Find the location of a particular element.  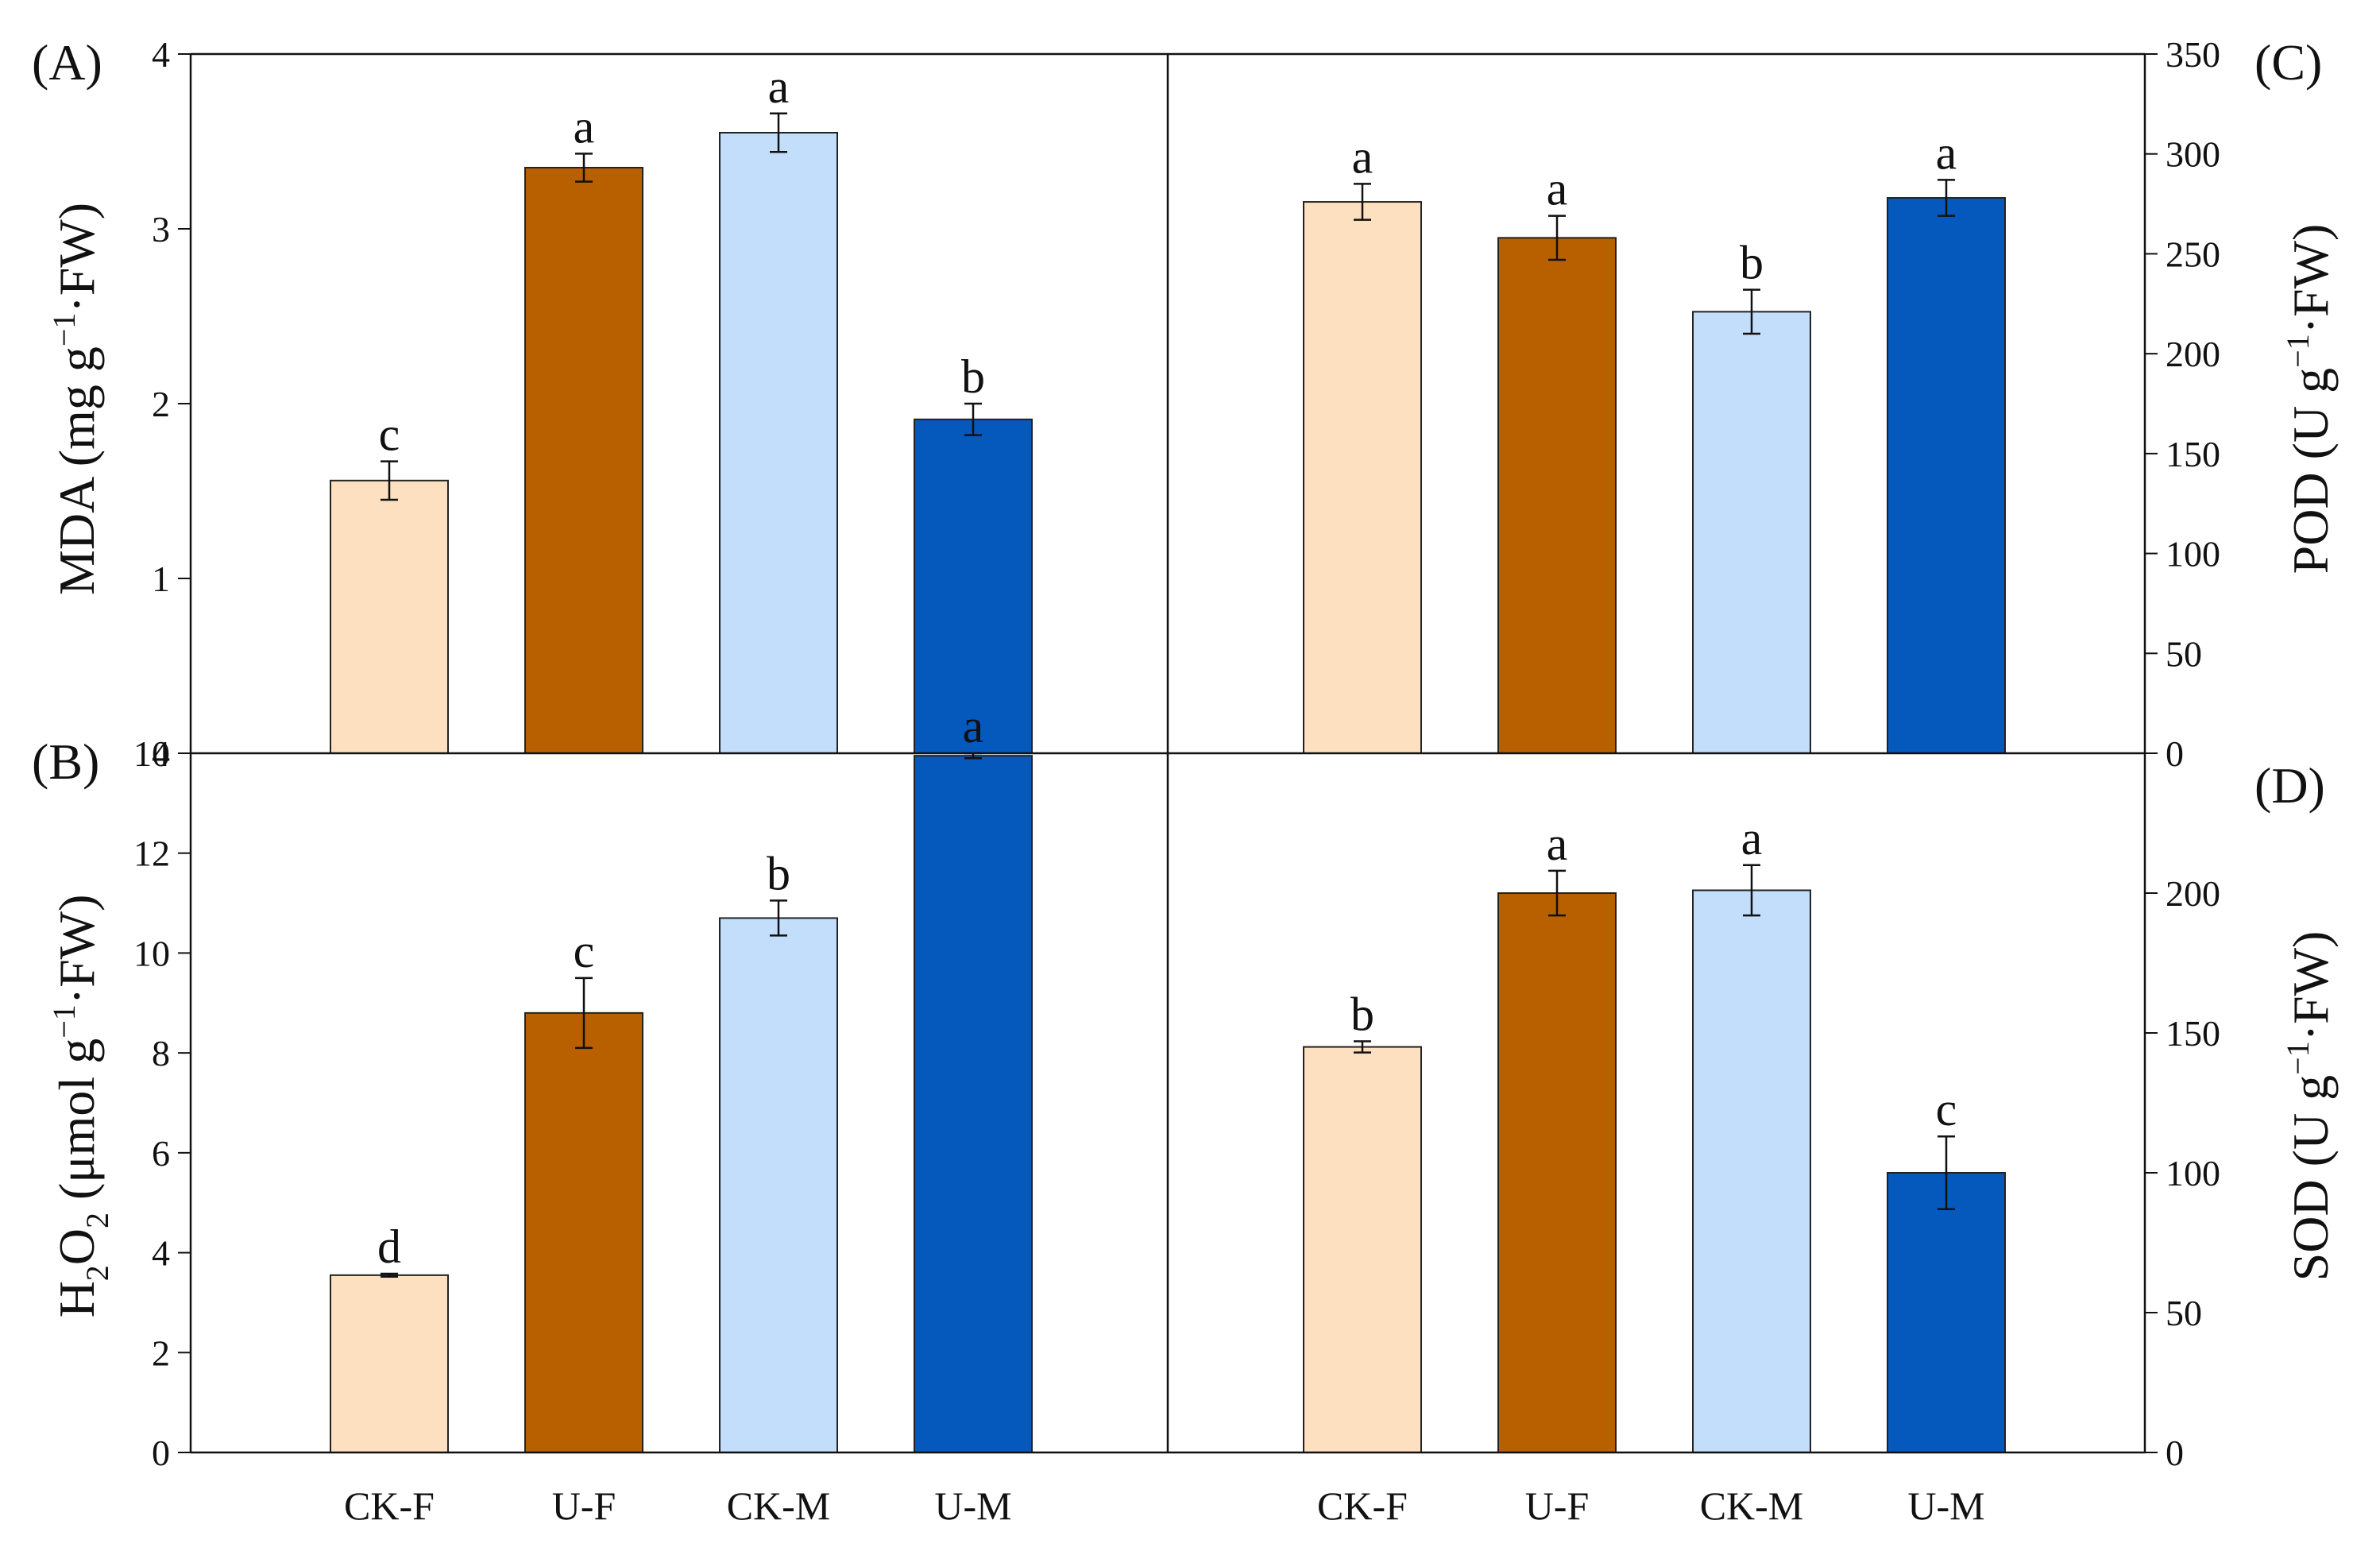

error-bar-c-ck-f is located at coordinates (1362, 202).